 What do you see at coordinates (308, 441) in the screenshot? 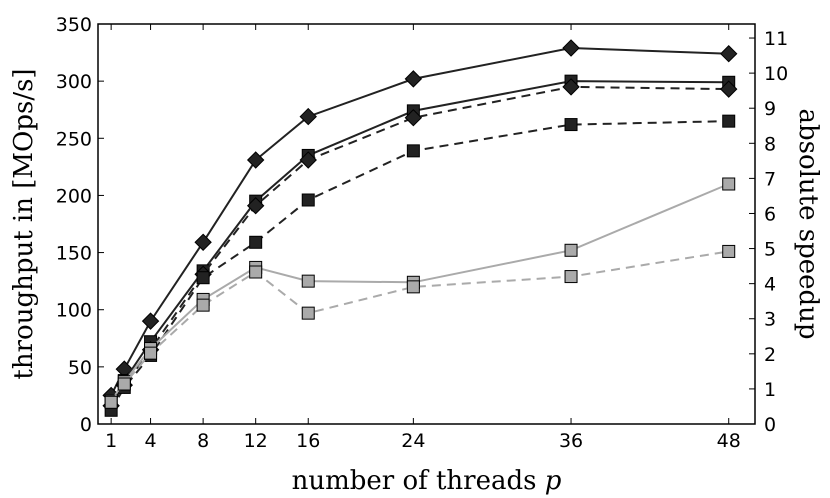
I see `x-tick-label: 16` at bounding box center [308, 441].